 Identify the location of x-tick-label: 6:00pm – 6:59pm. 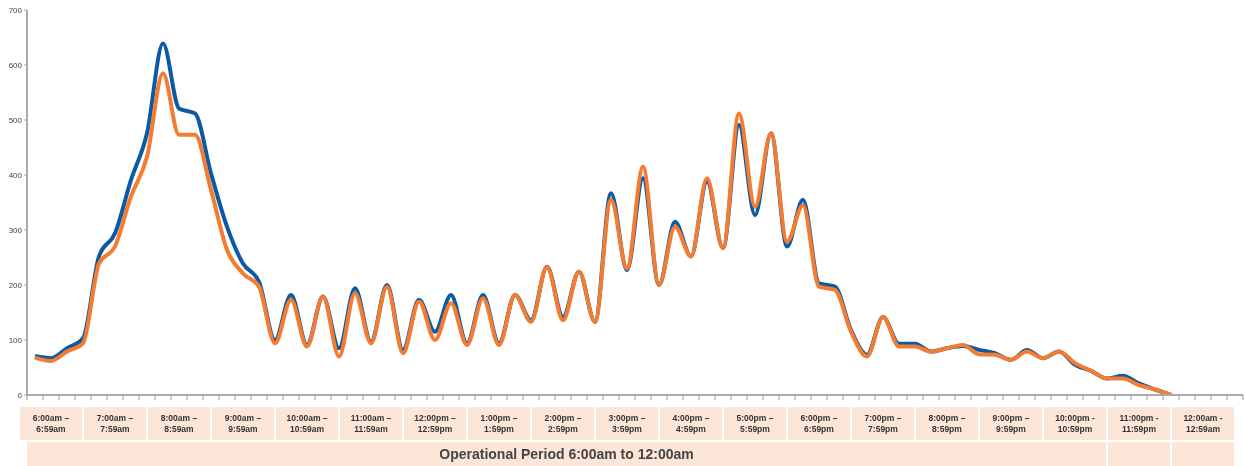
(819, 423).